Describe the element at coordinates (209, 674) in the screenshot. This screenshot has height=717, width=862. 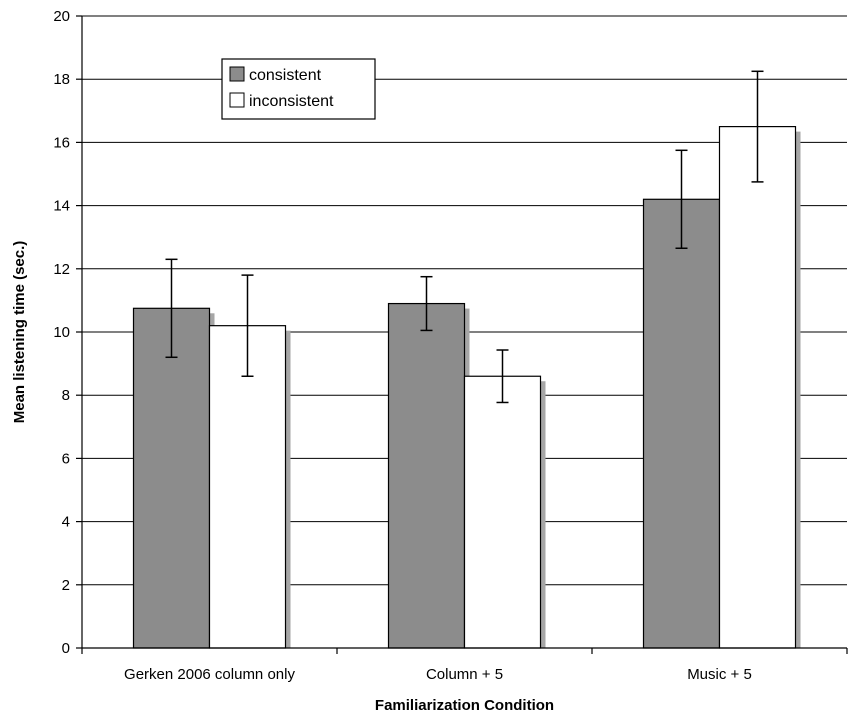
I see `x-tick-label: Gerken 2006 column only` at that location.